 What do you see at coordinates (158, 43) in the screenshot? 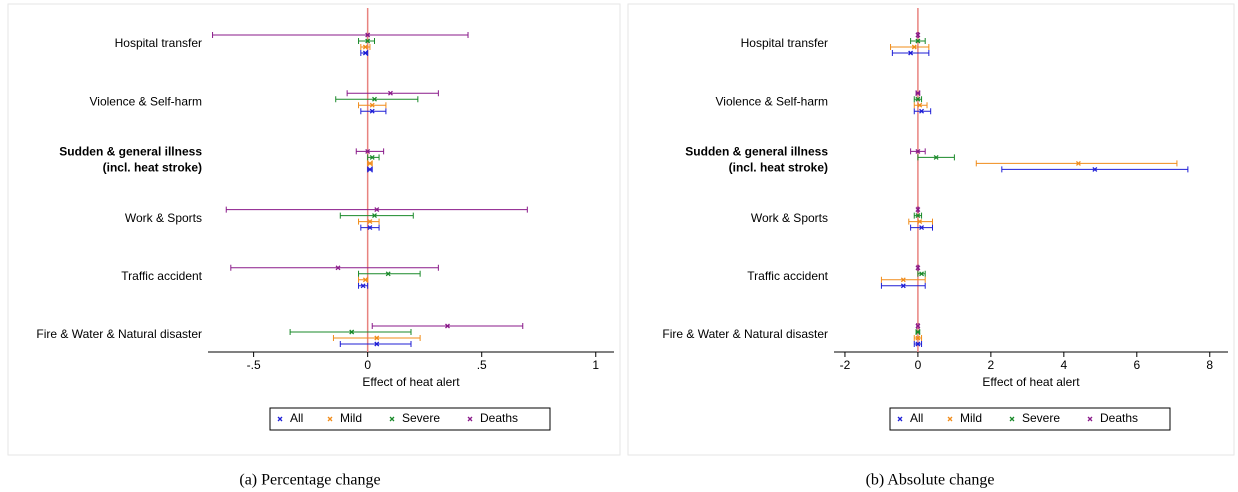
I see `category-label: Hospital transfer` at bounding box center [158, 43].